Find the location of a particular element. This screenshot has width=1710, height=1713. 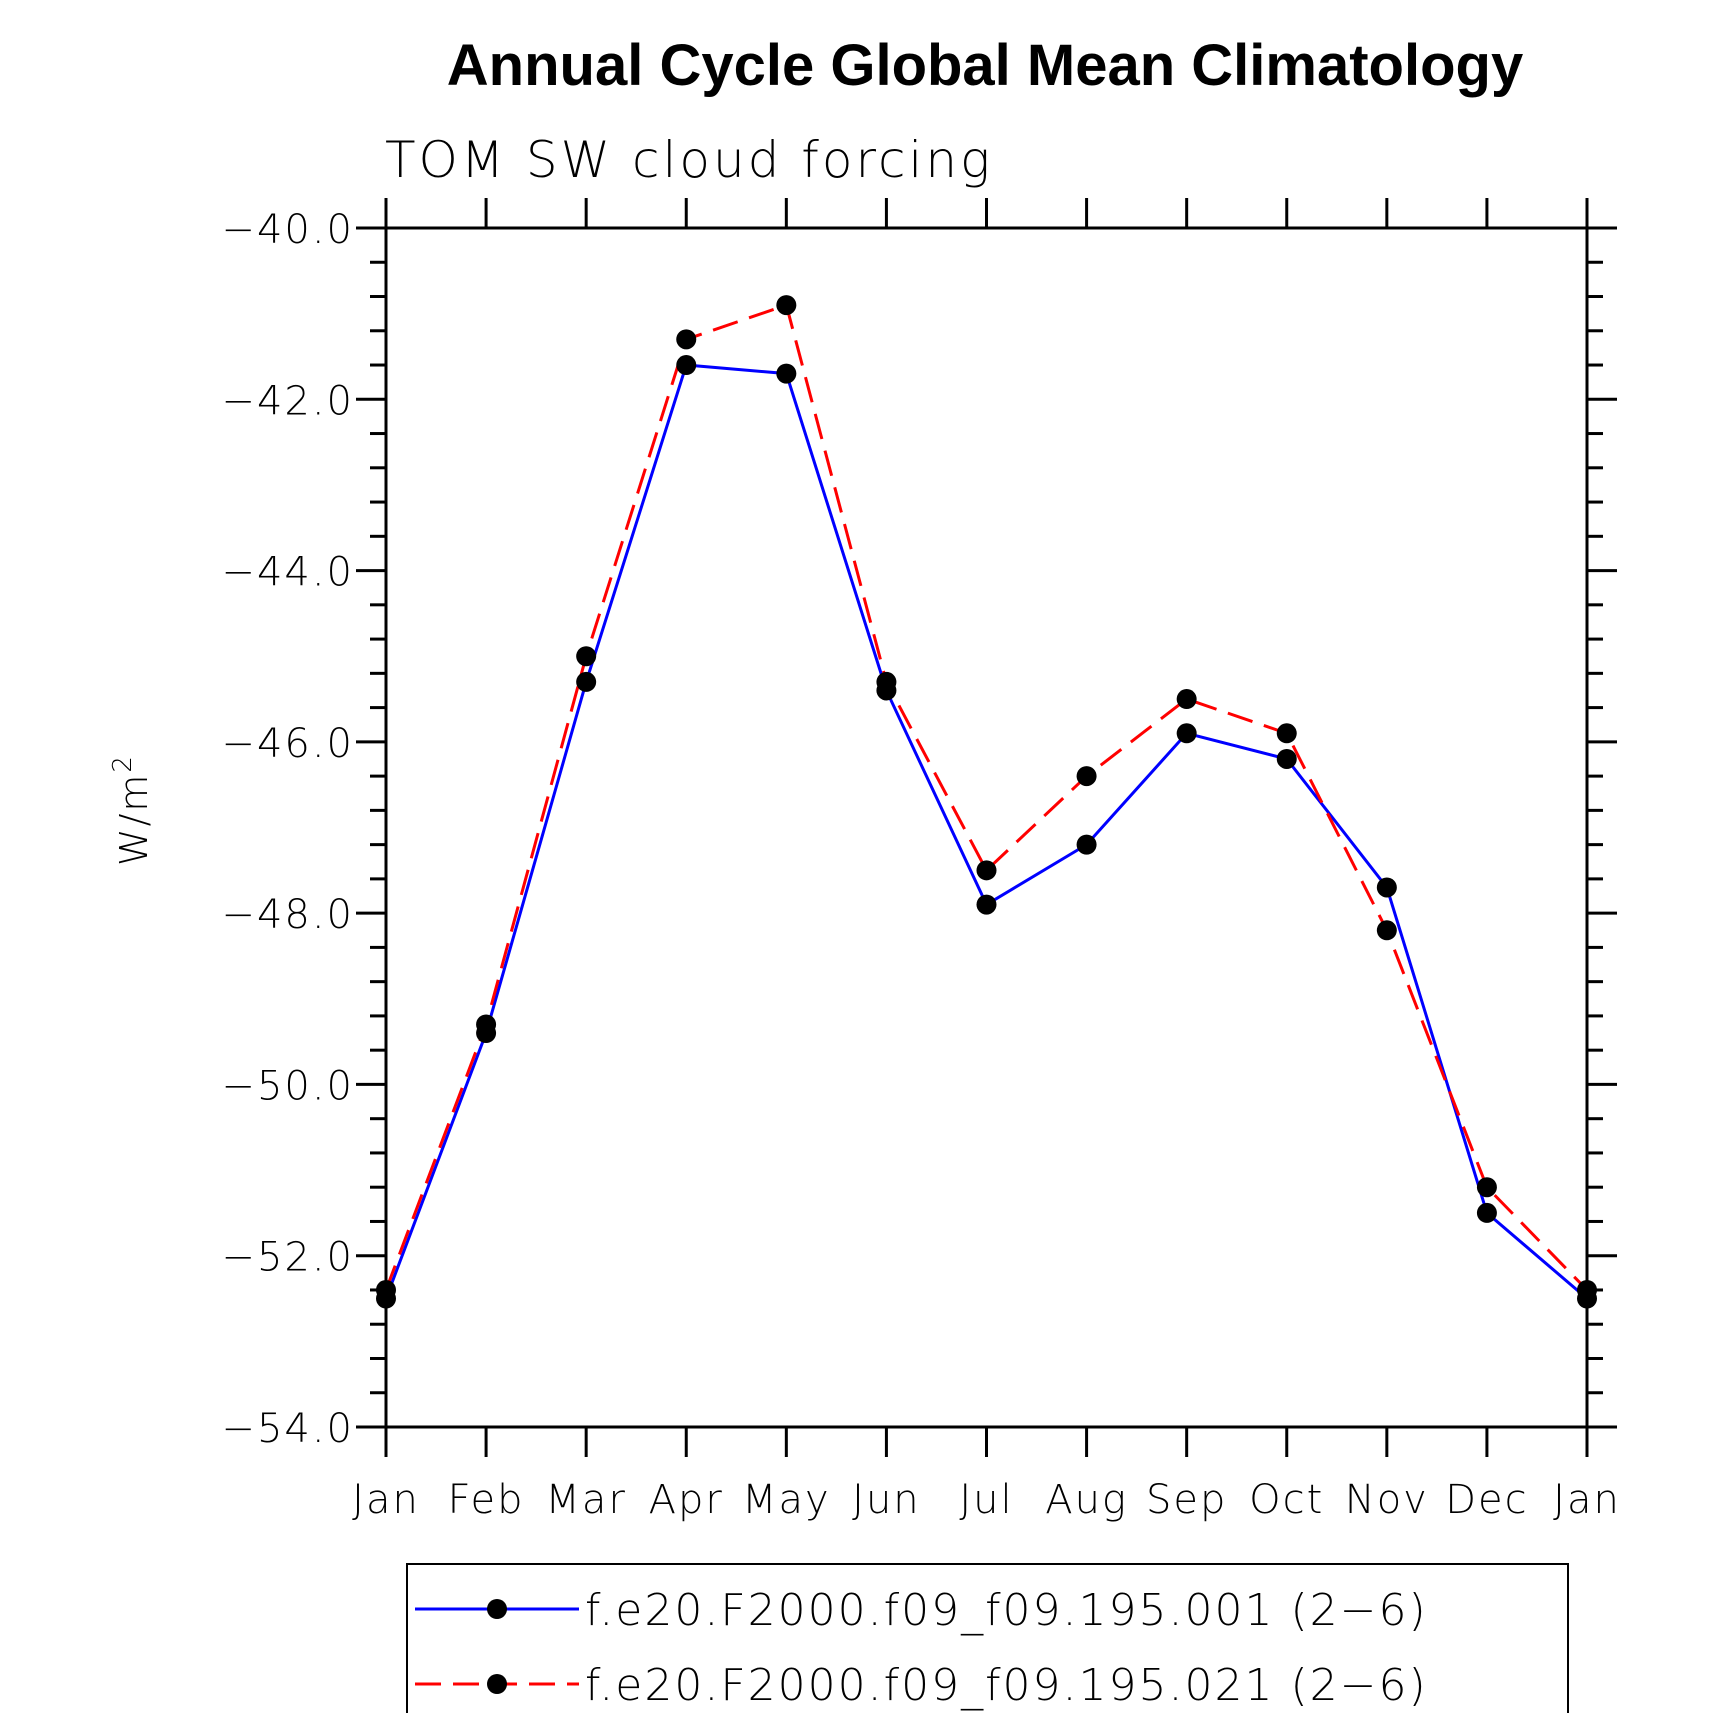

y-tick-label: −50.0 is located at coordinates (287, 1086).